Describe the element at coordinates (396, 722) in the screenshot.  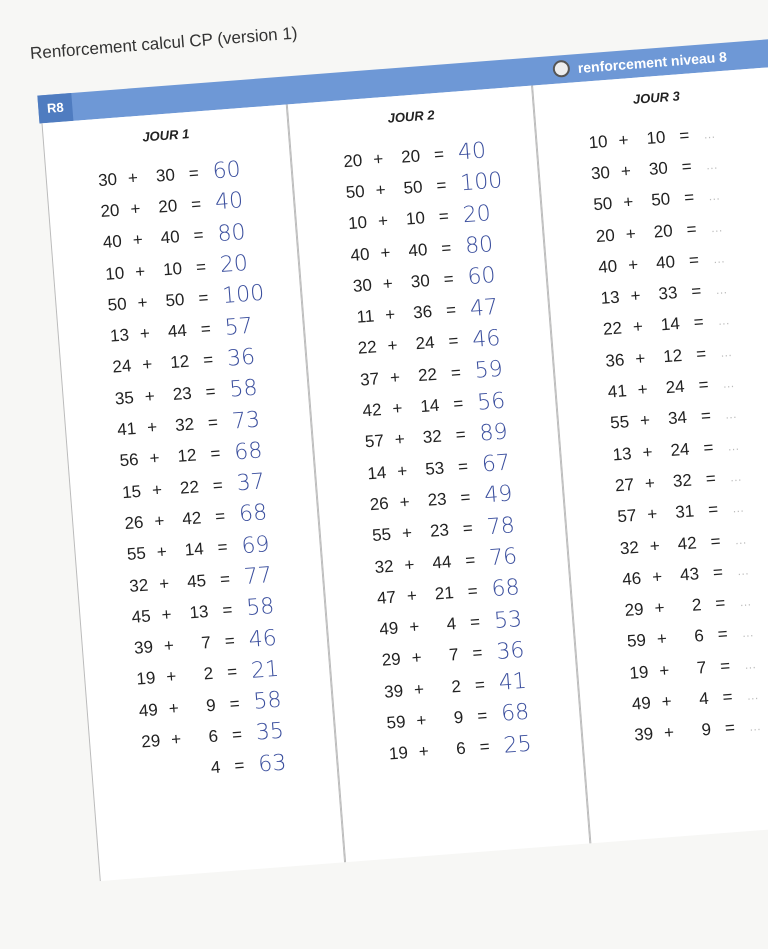
I see `operand-1: 59` at that location.